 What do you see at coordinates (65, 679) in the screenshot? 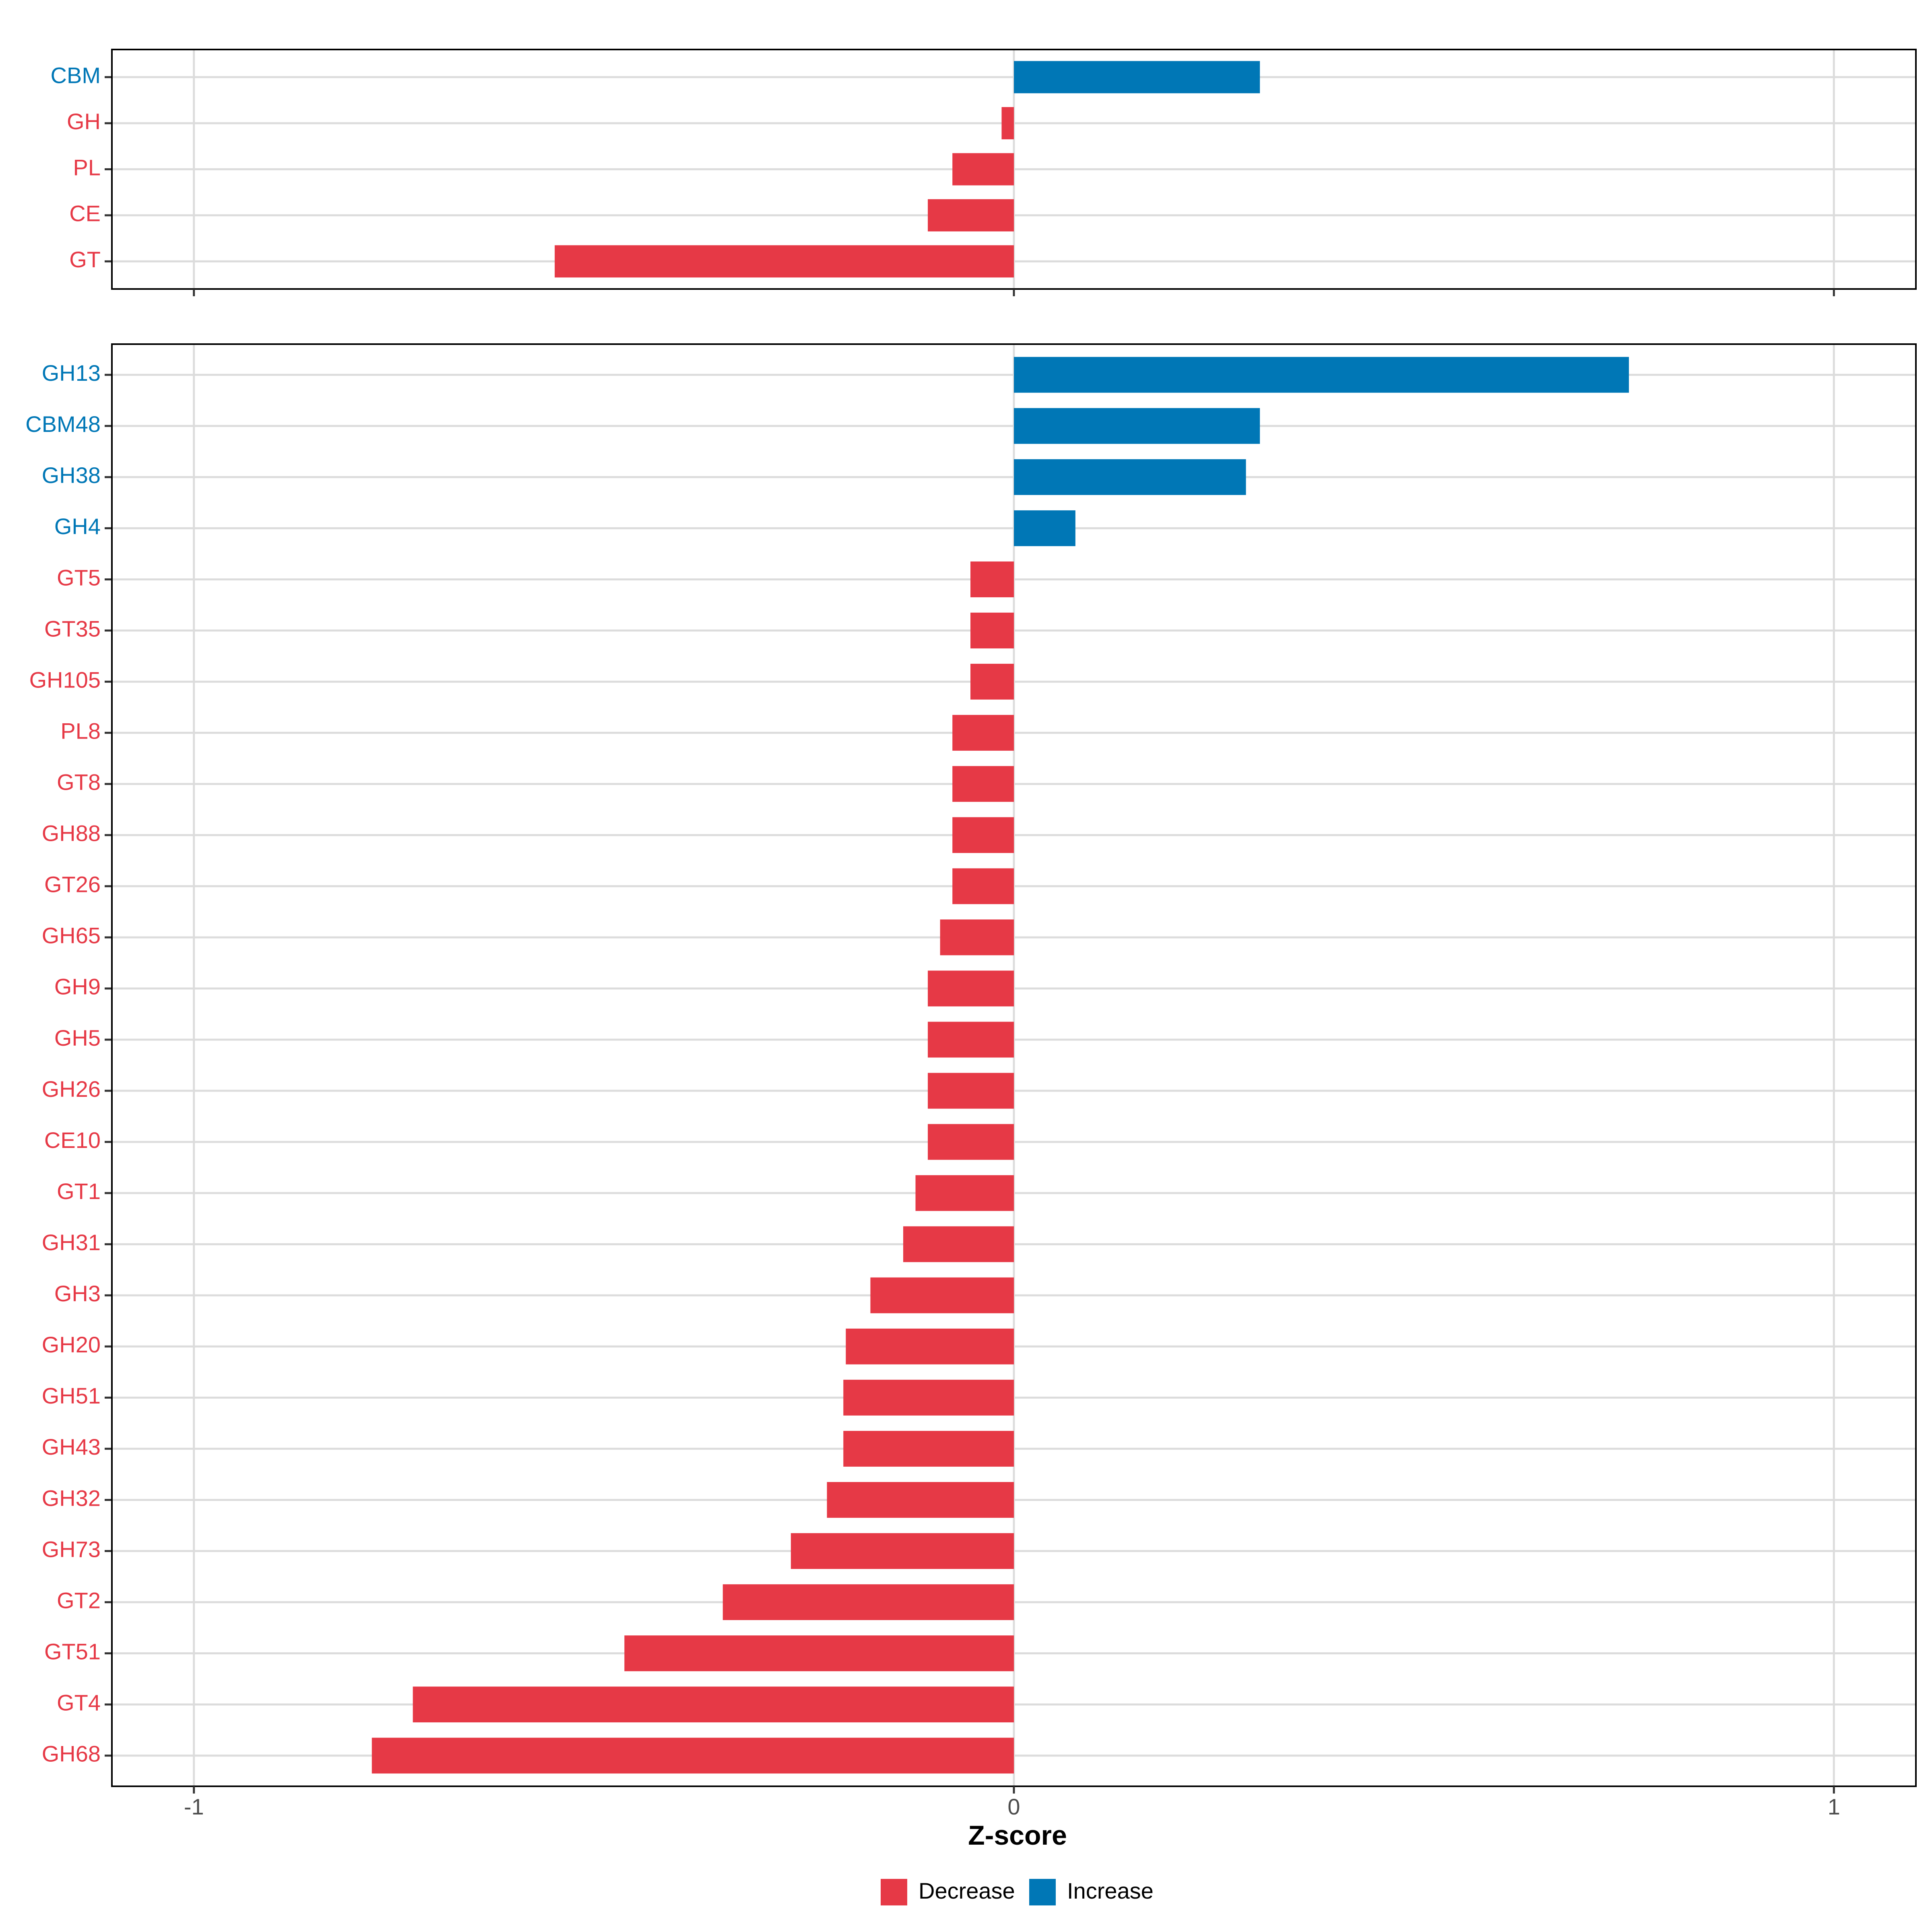
I see `y-tick-label-GH105: GH105` at bounding box center [65, 679].